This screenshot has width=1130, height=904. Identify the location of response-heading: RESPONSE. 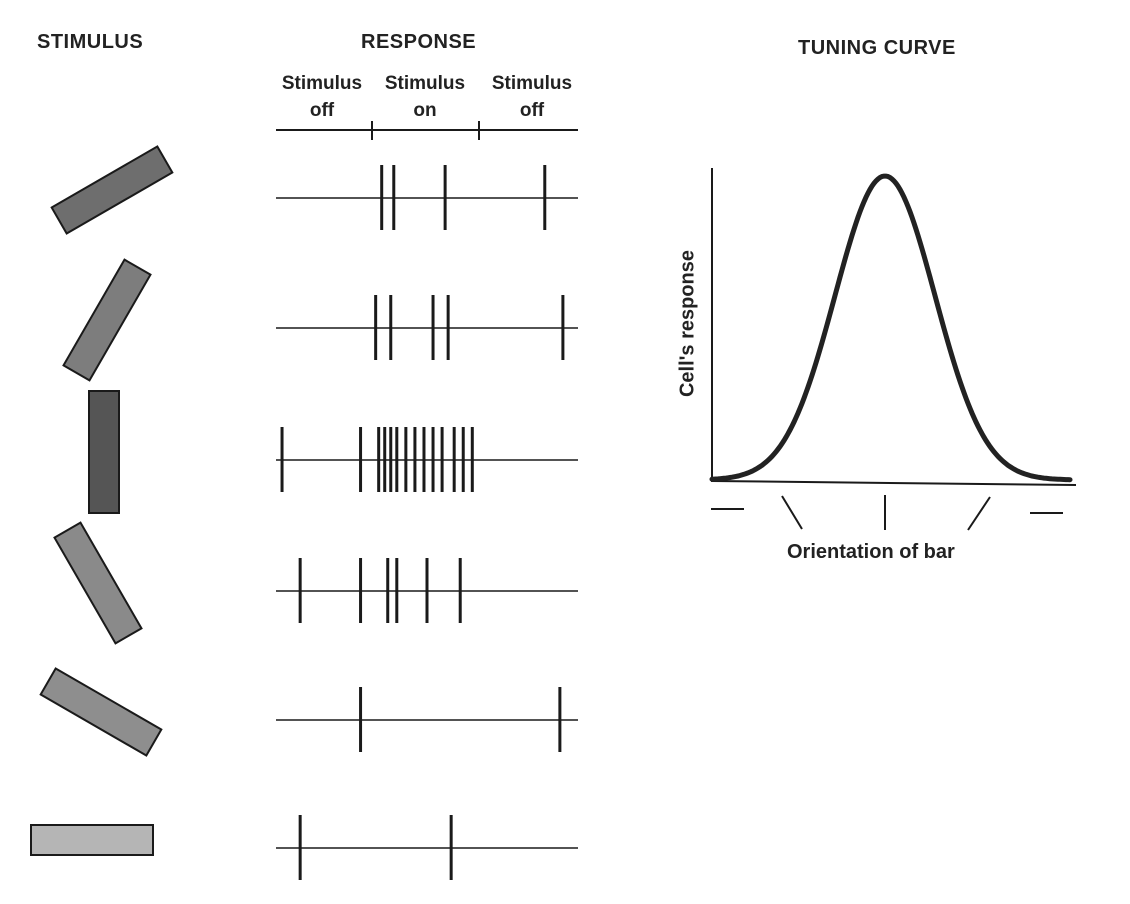
(419, 42).